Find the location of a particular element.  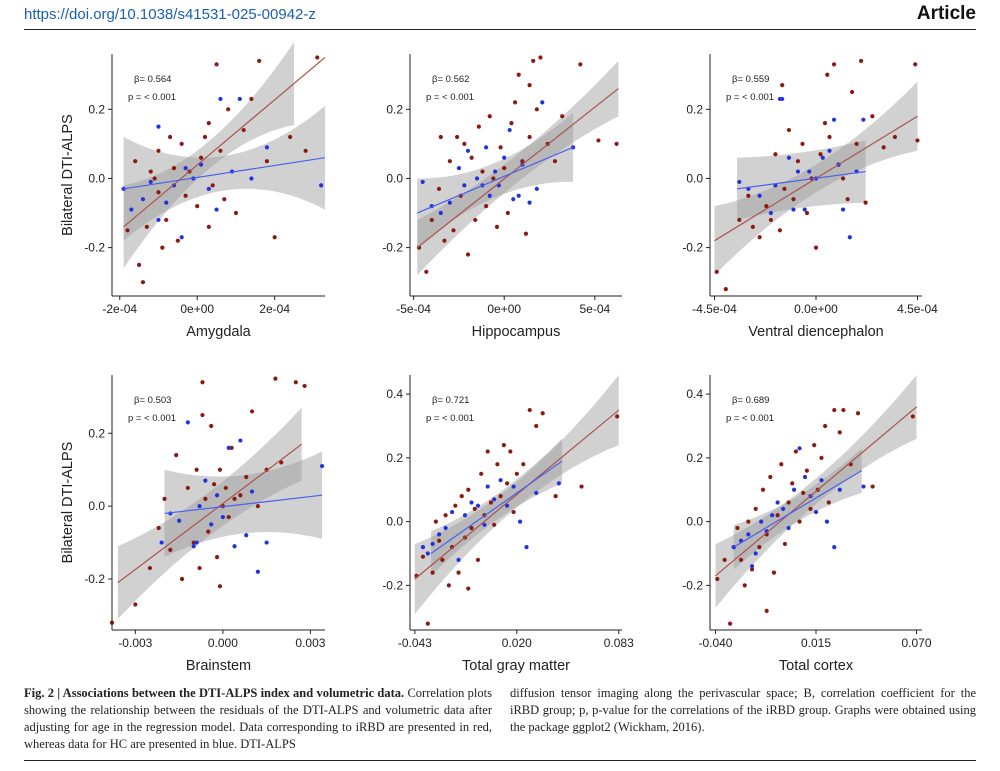

beta-annotation: β= 0.689 is located at coordinates (750, 400).